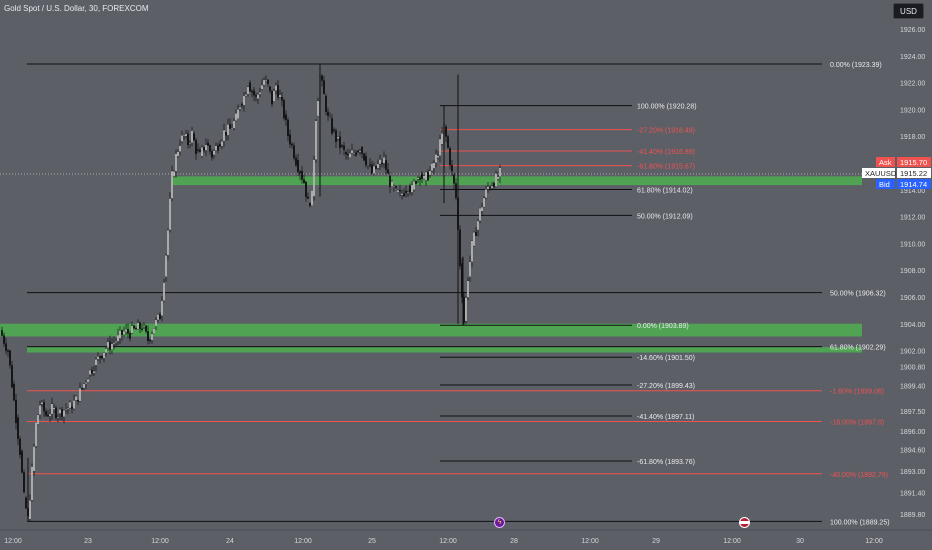 Image resolution: width=932 pixels, height=550 pixels. What do you see at coordinates (744, 522) in the screenshot?
I see `us-flag-event-icon` at bounding box center [744, 522].